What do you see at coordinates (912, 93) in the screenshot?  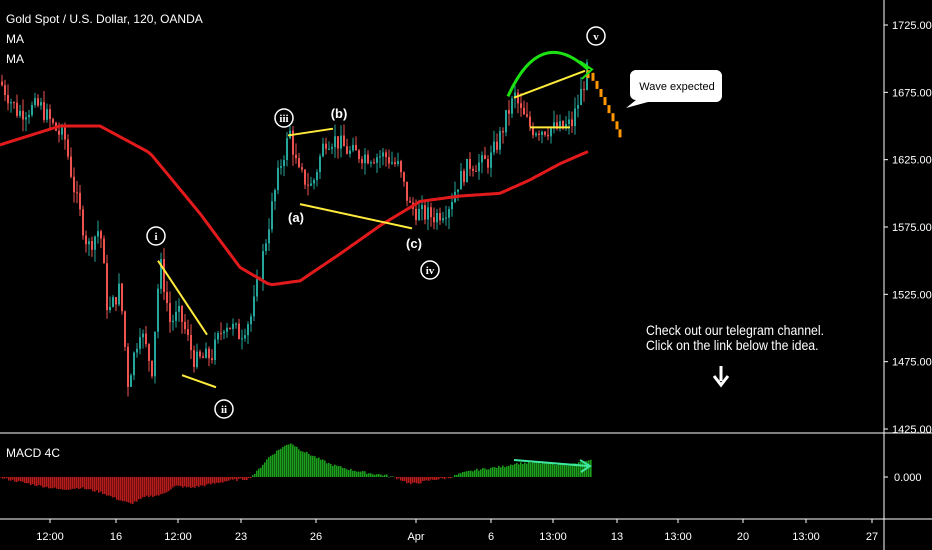 I see `price-tick-label: 1675.000` at bounding box center [912, 93].